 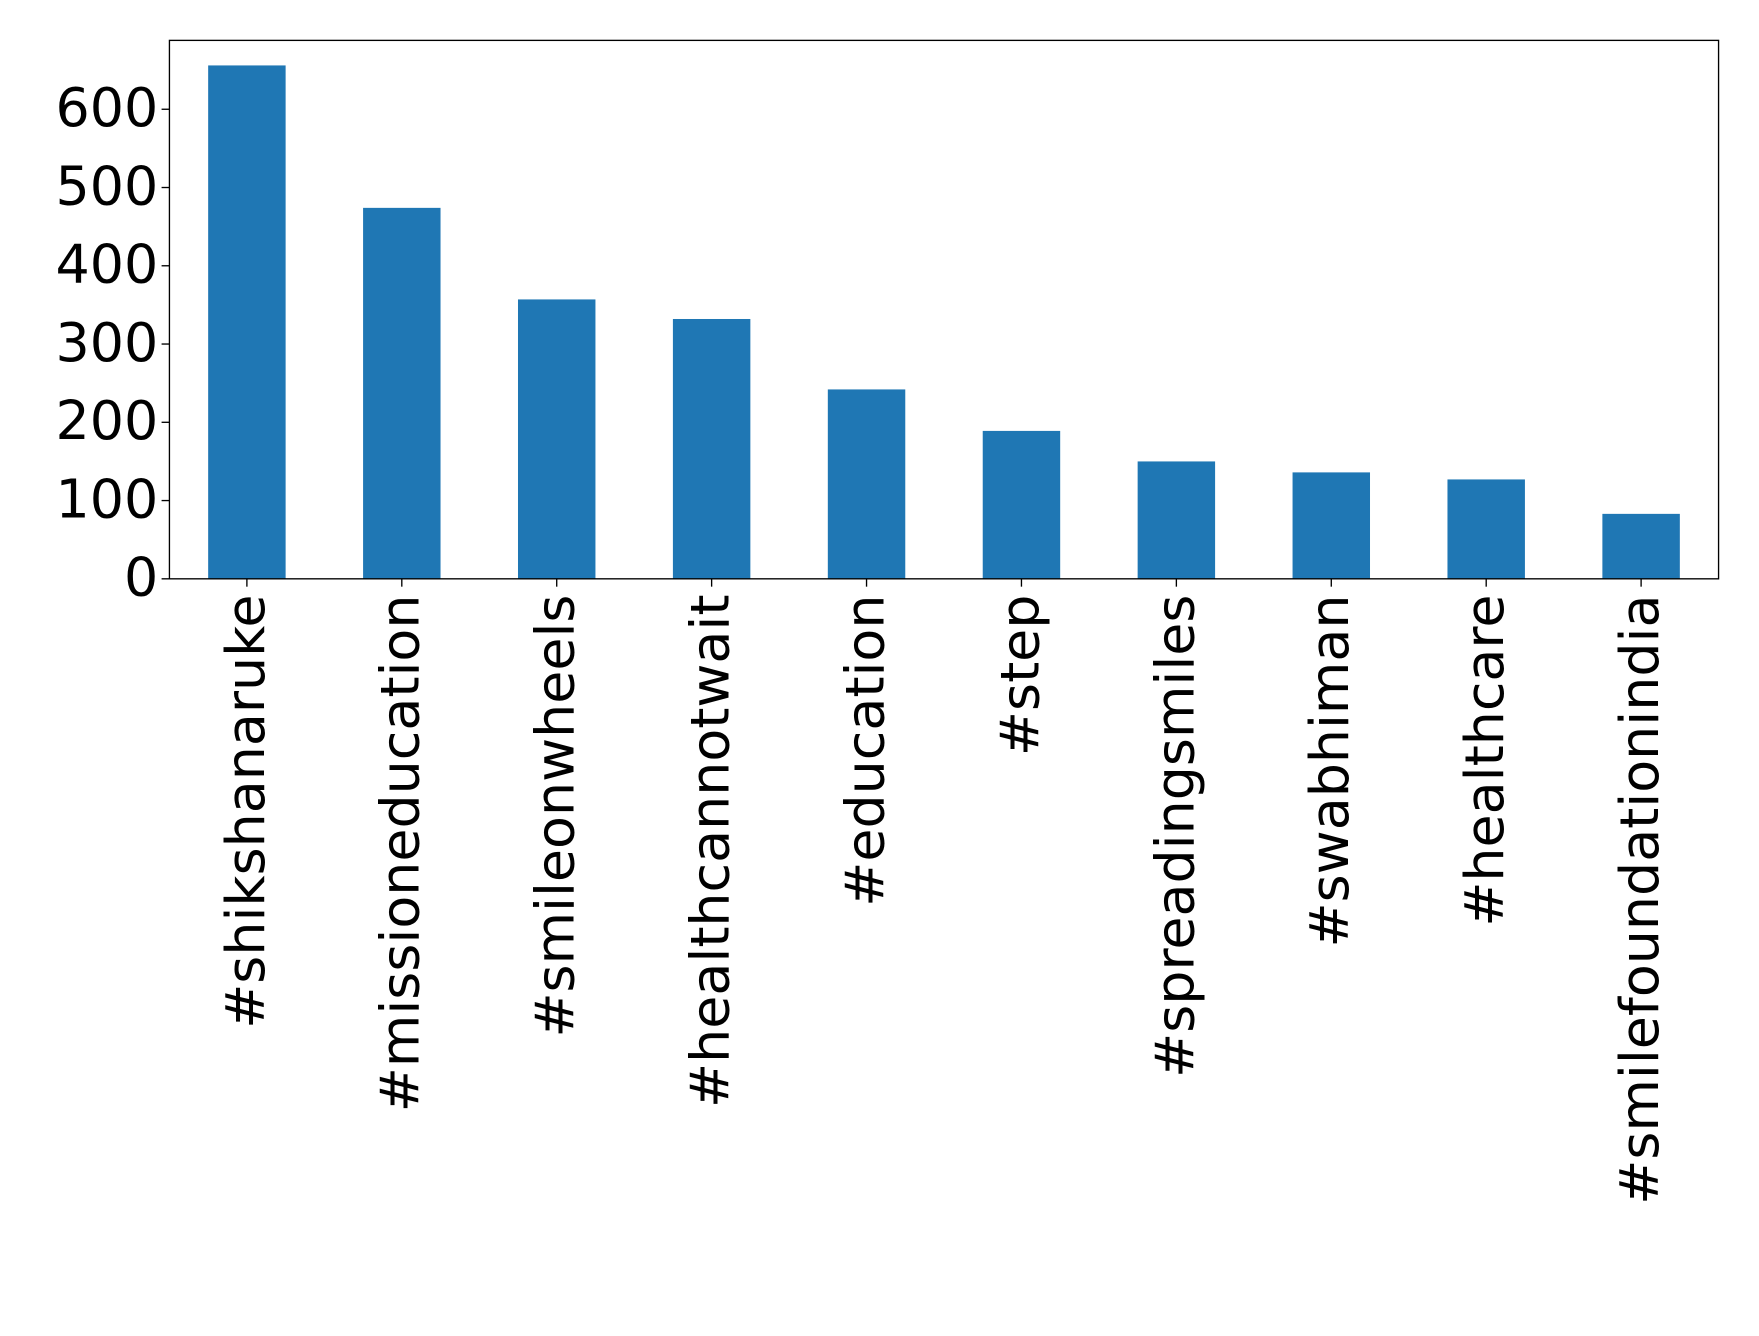 What do you see at coordinates (106, 185) in the screenshot?
I see `y-tick-label: 500` at bounding box center [106, 185].